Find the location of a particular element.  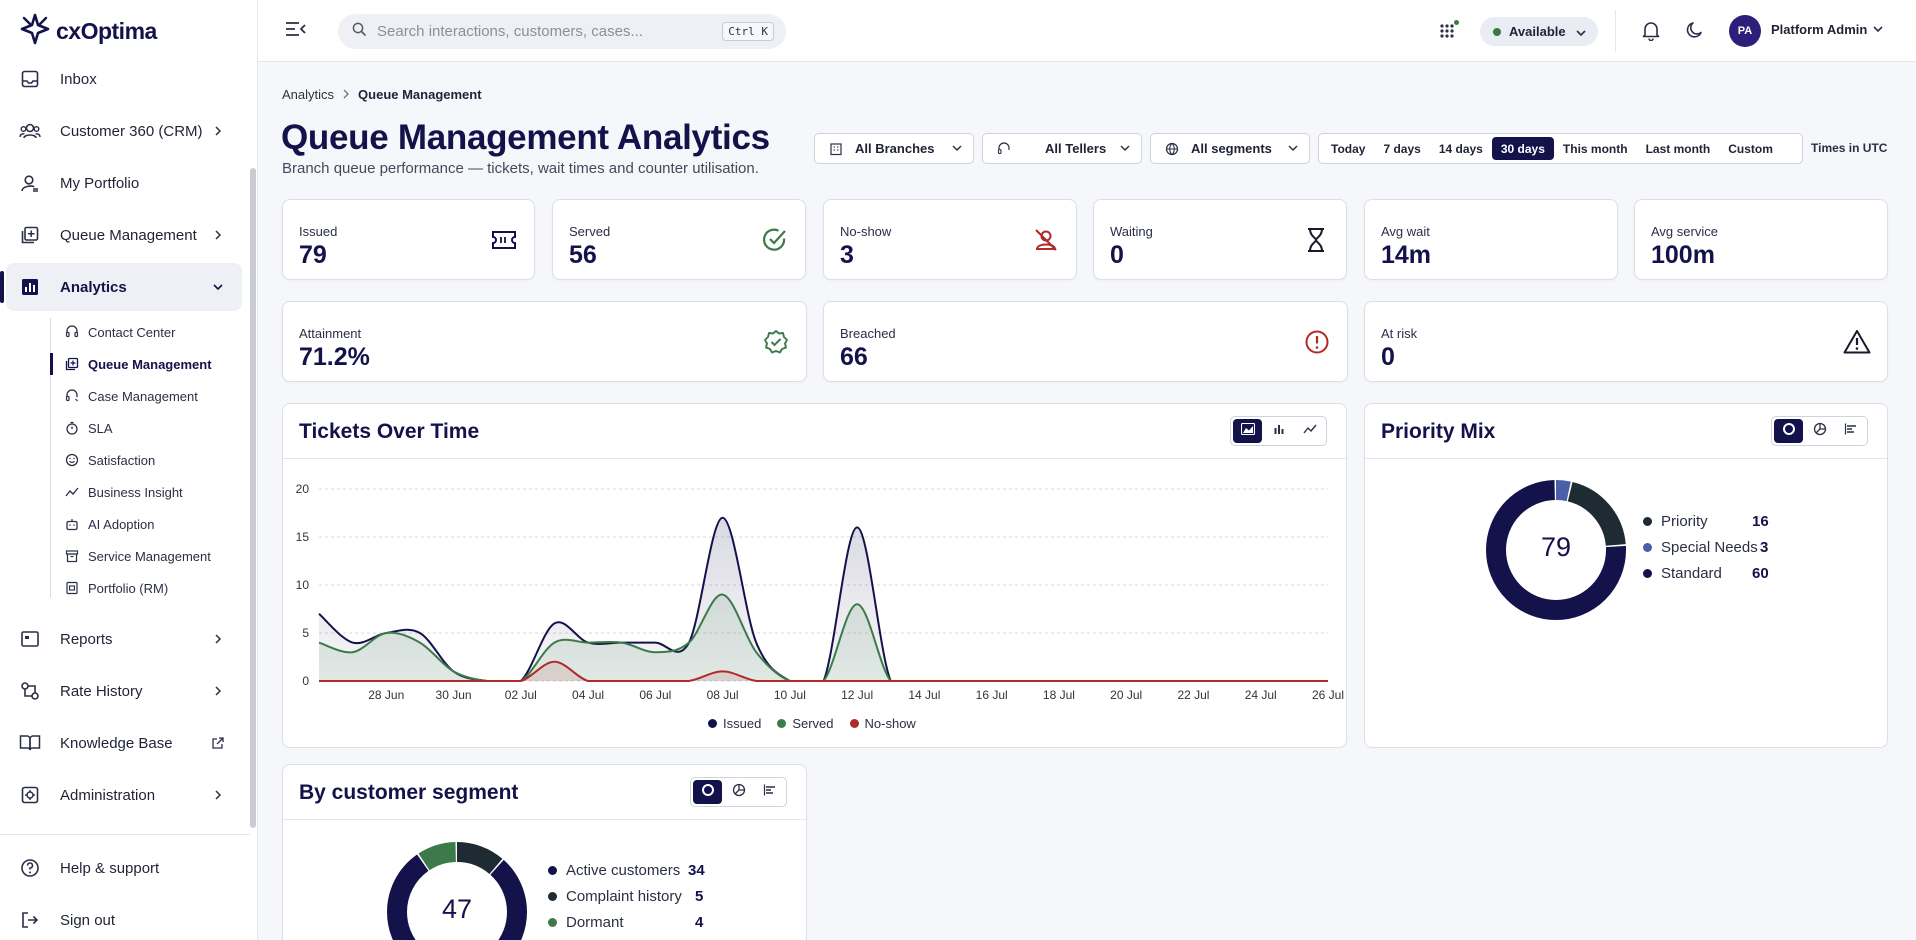

donut-slice-active-customers is located at coordinates (457, 891).